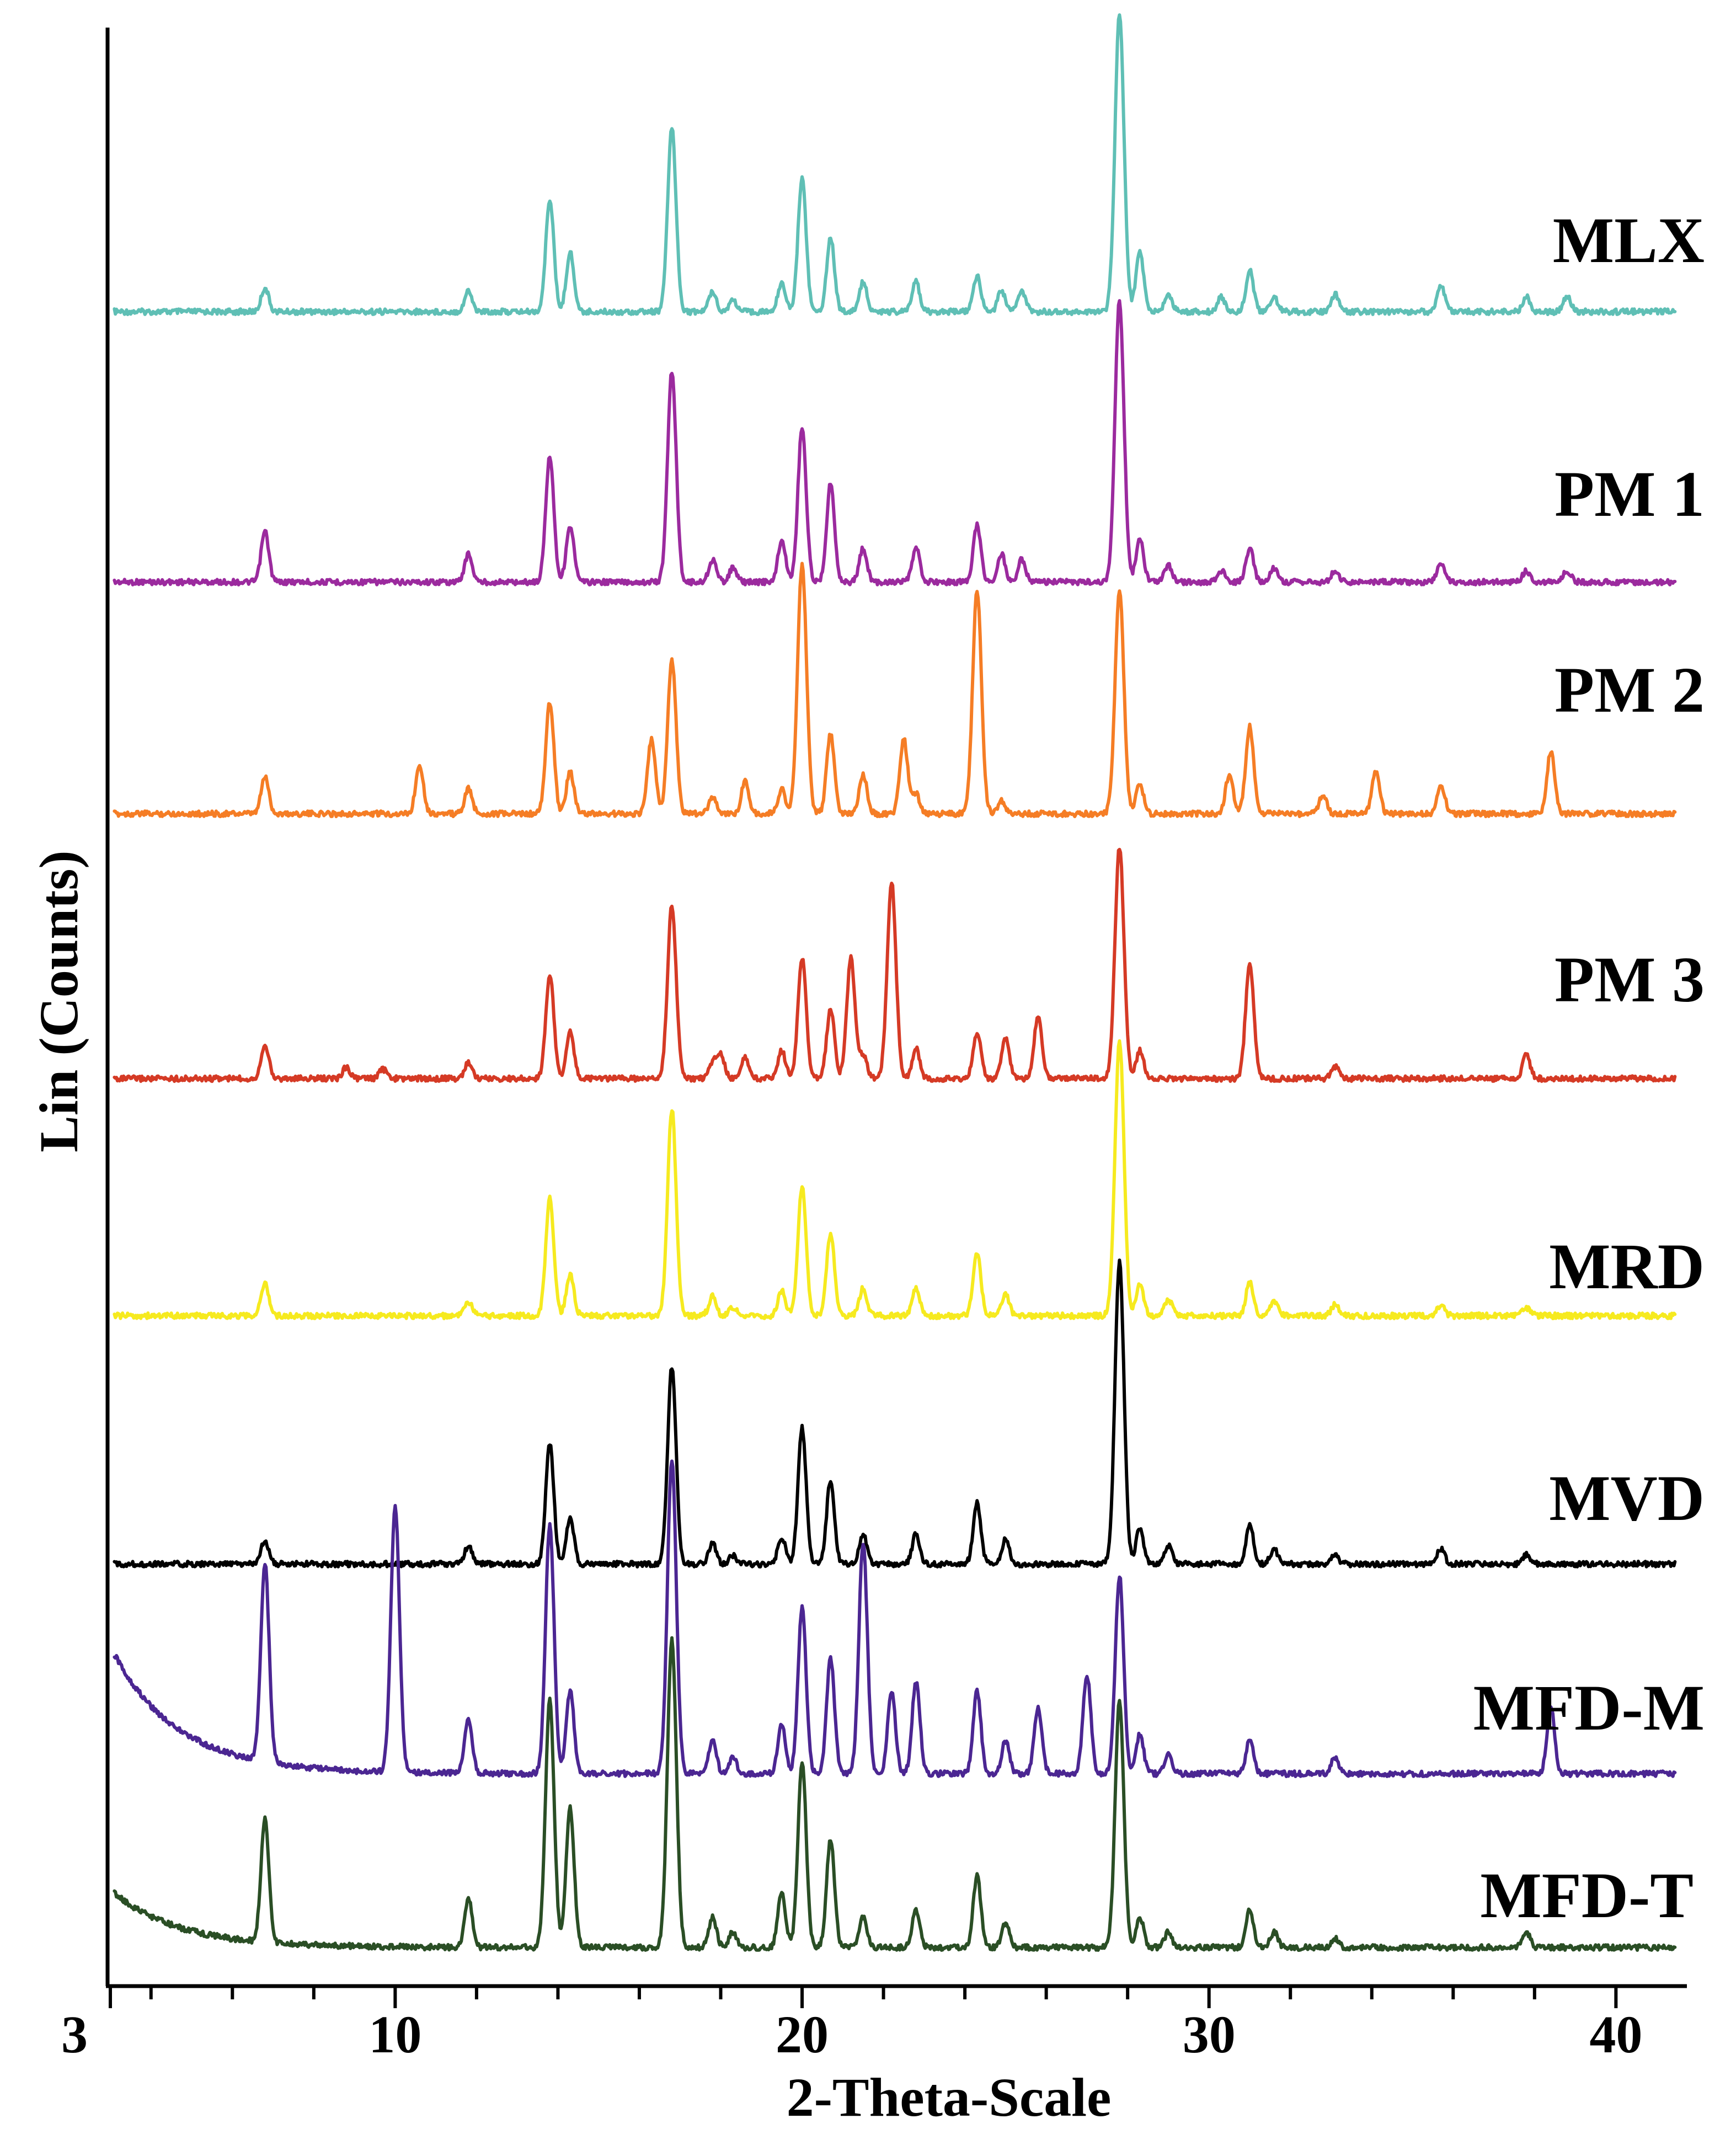 This screenshot has height=2145, width=1736. What do you see at coordinates (895, 164) in the screenshot?
I see `series-line-mlx` at bounding box center [895, 164].